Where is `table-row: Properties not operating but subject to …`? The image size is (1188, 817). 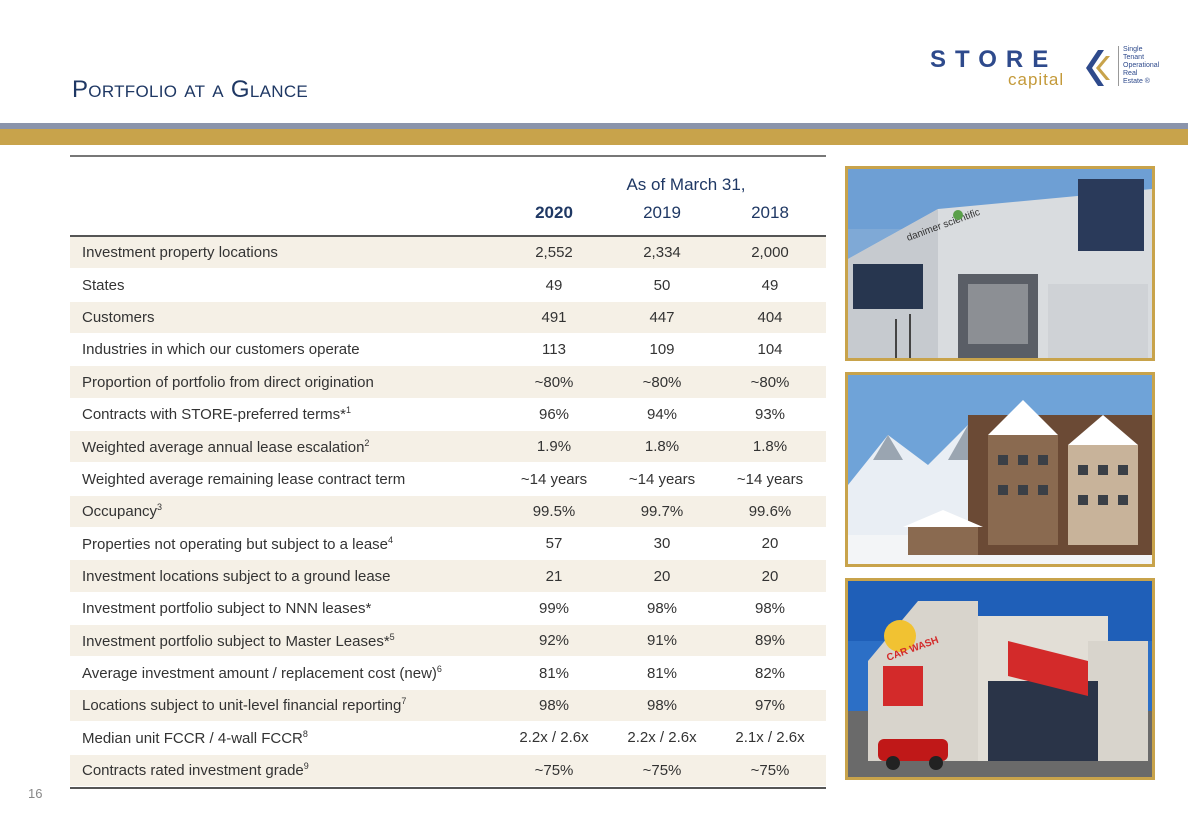 table-row: Properties not operating but subject to … is located at coordinates (448, 544).